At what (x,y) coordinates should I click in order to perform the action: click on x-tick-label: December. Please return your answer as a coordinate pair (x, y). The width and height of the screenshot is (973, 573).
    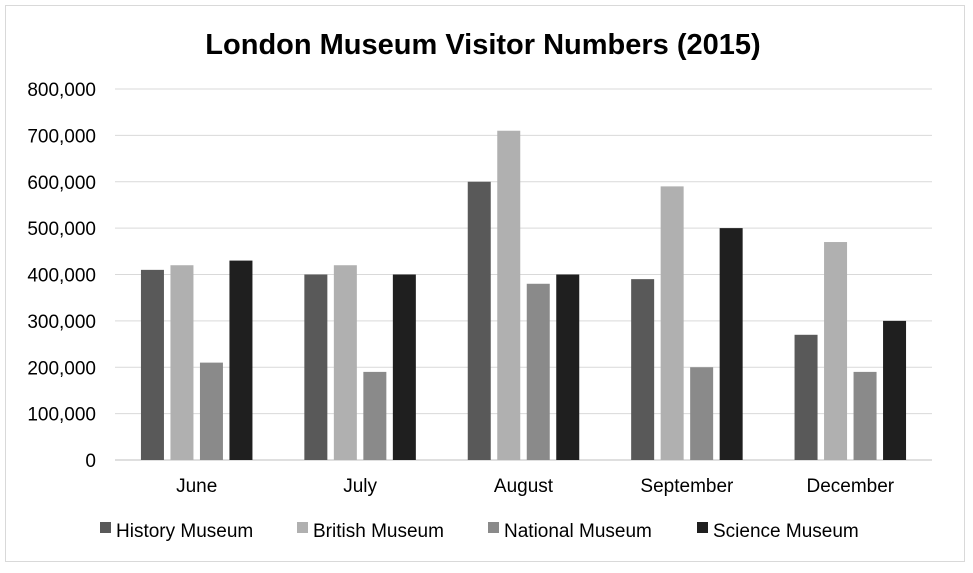
    Looking at the image, I should click on (850, 486).